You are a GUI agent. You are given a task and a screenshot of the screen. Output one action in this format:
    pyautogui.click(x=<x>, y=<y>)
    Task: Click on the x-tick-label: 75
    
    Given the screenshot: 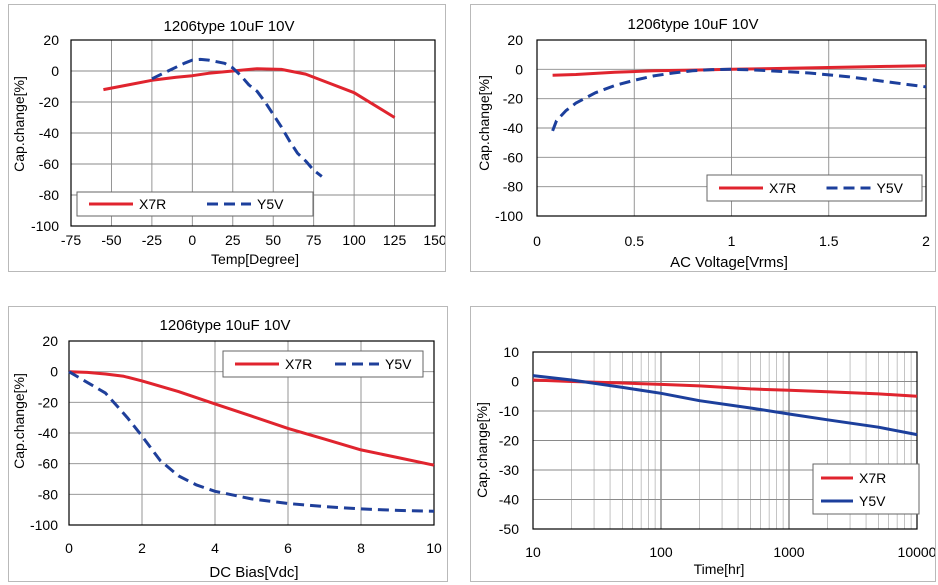 What is the action you would take?
    pyautogui.click(x=314, y=240)
    